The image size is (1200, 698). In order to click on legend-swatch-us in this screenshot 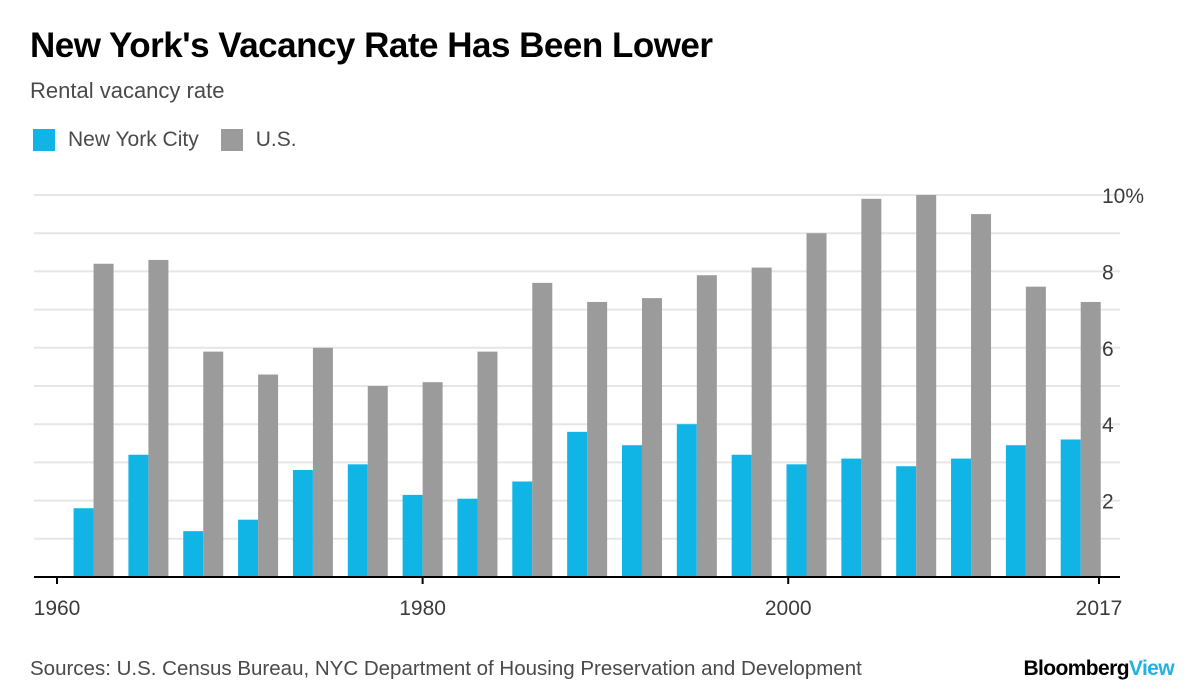, I will do `click(231, 140)`.